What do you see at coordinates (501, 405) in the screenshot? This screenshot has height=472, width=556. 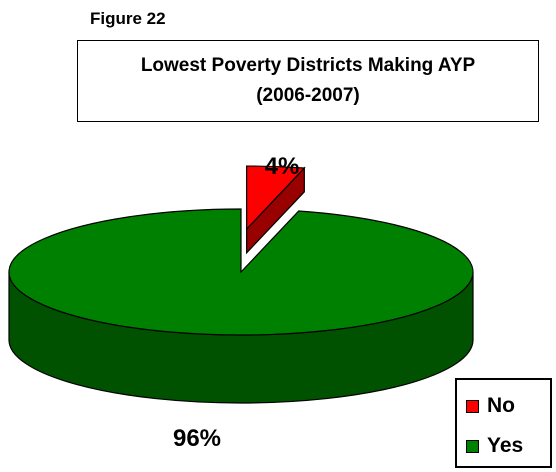 I see `legend-label-no: No` at bounding box center [501, 405].